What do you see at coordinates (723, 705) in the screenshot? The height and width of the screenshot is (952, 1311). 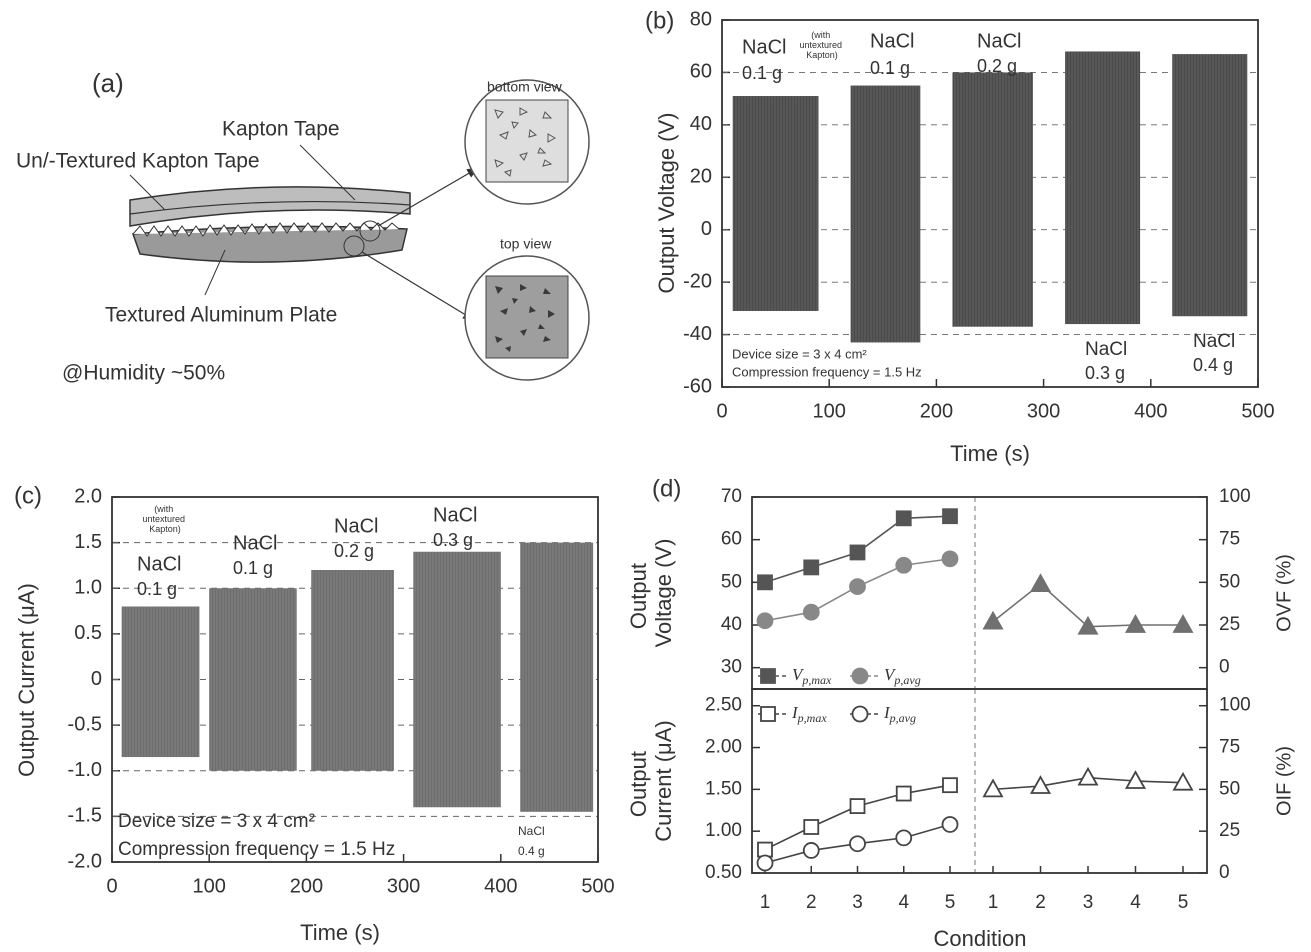 I see `y-tick-label: 2.50` at bounding box center [723, 705].